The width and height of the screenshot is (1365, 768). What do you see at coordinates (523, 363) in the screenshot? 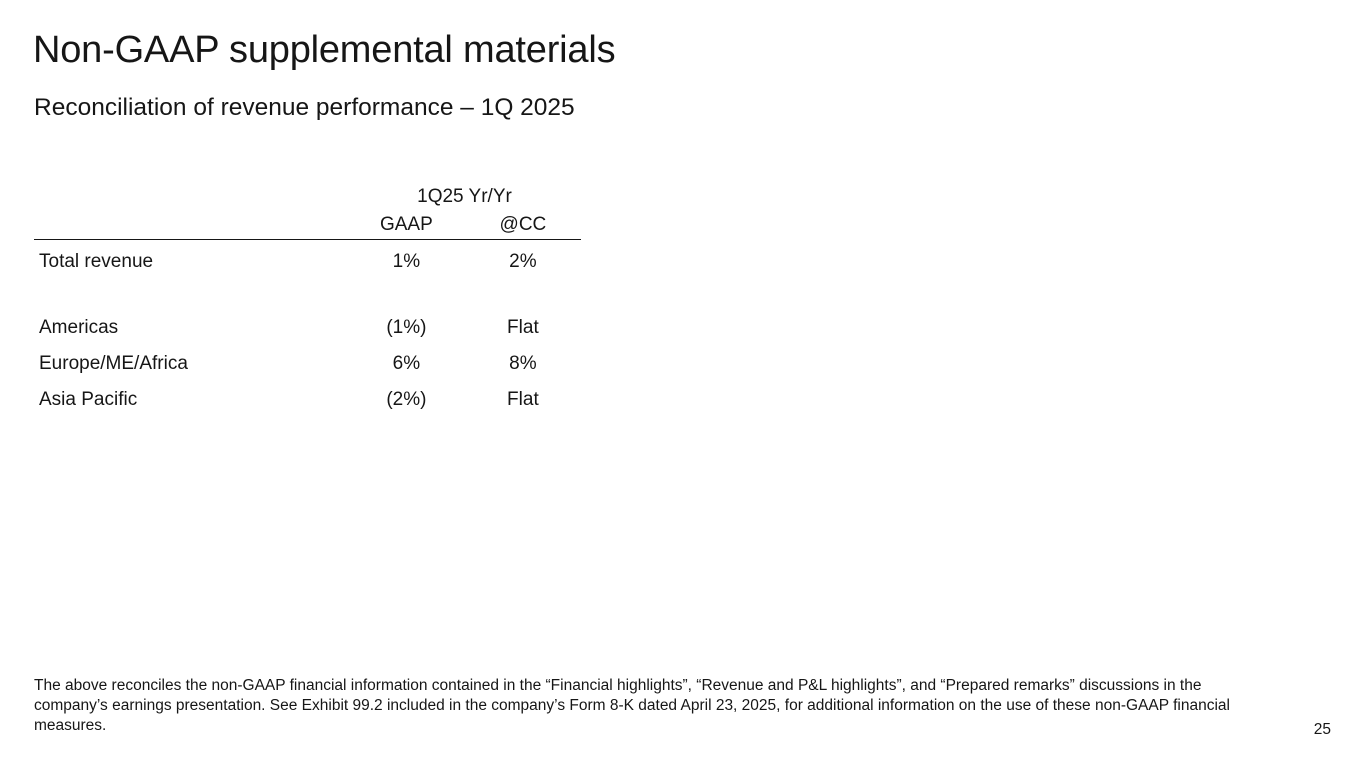
I see `cc-value: 8%` at bounding box center [523, 363].